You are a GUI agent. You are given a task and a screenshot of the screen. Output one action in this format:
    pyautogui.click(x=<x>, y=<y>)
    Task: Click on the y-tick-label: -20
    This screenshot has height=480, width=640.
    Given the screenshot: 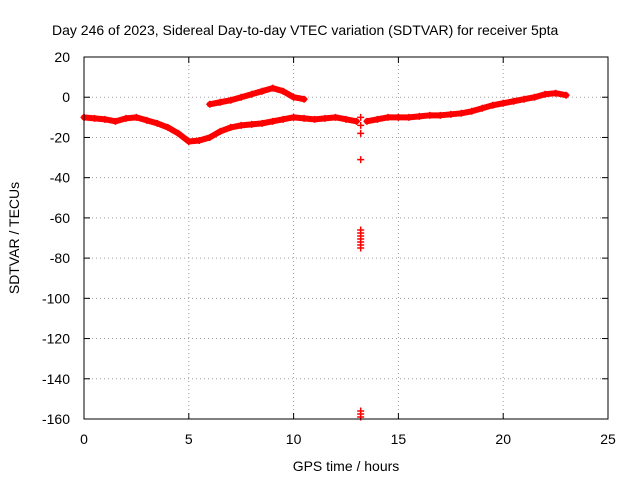 What is the action you would take?
    pyautogui.click(x=60, y=137)
    